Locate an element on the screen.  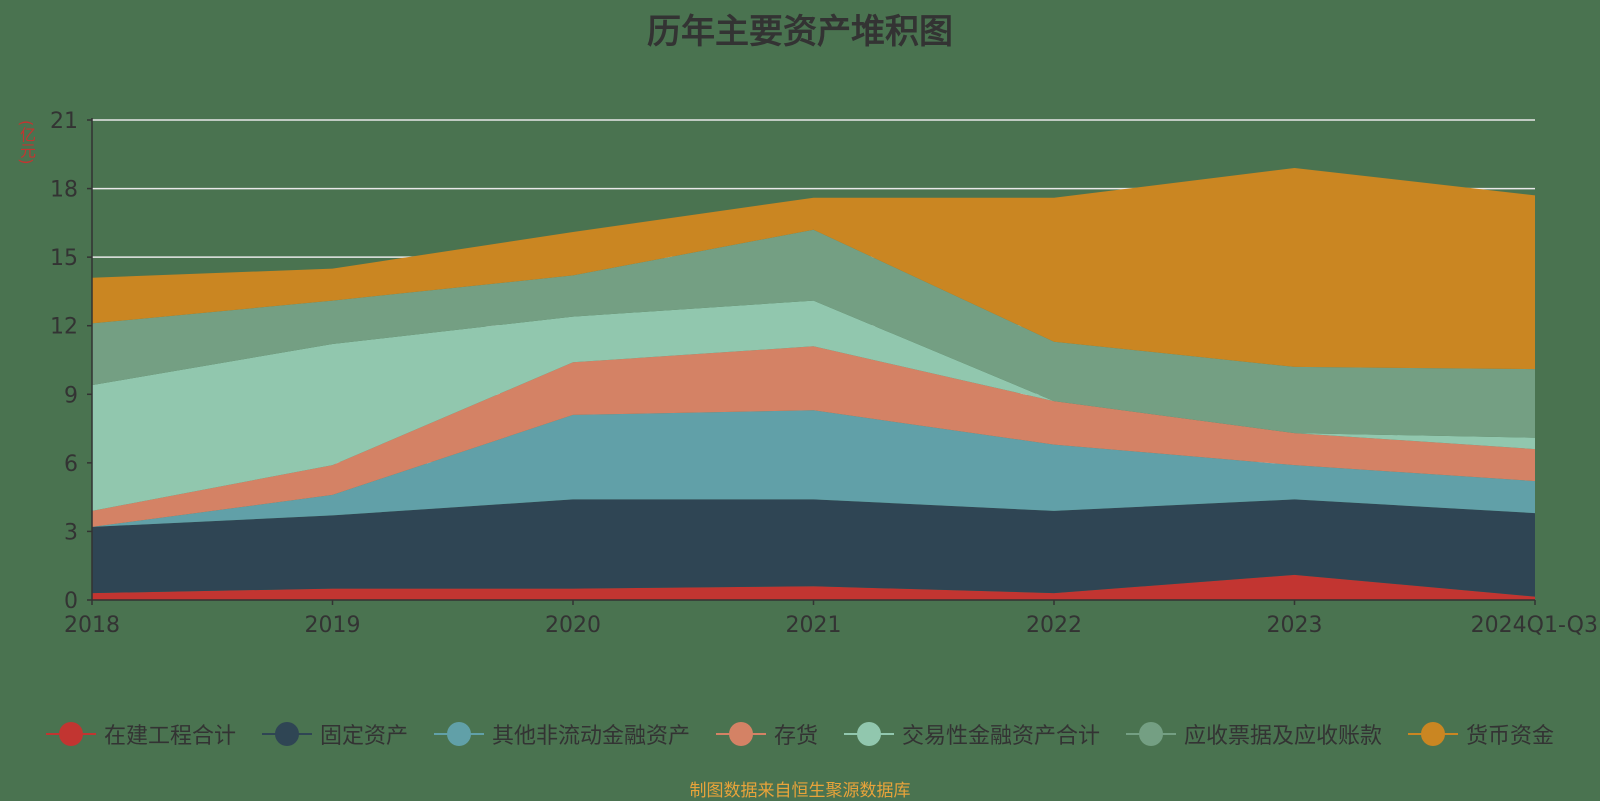
x-tick-label: 2022 is located at coordinates (1054, 625).